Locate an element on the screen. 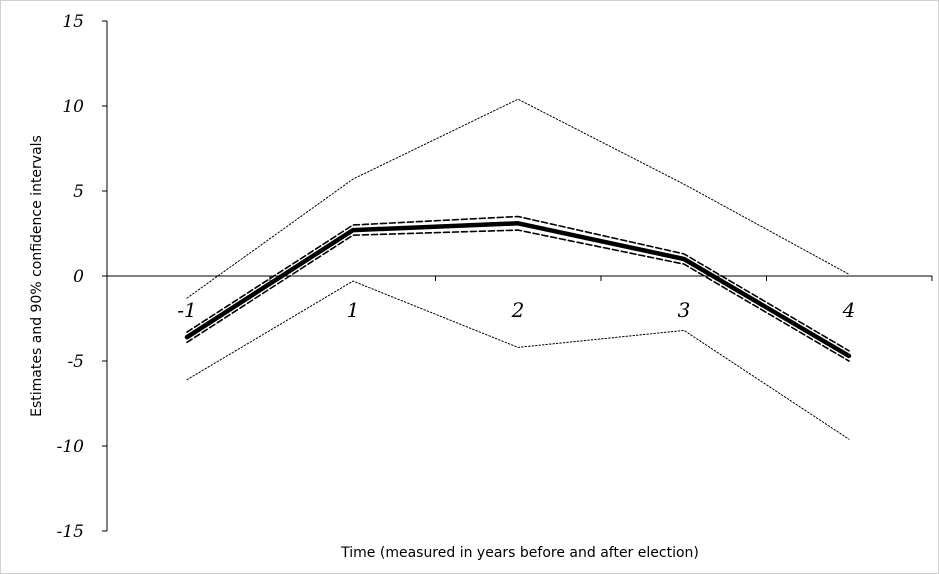 The image size is (939, 574). x-tick-label: 2 is located at coordinates (518, 310).